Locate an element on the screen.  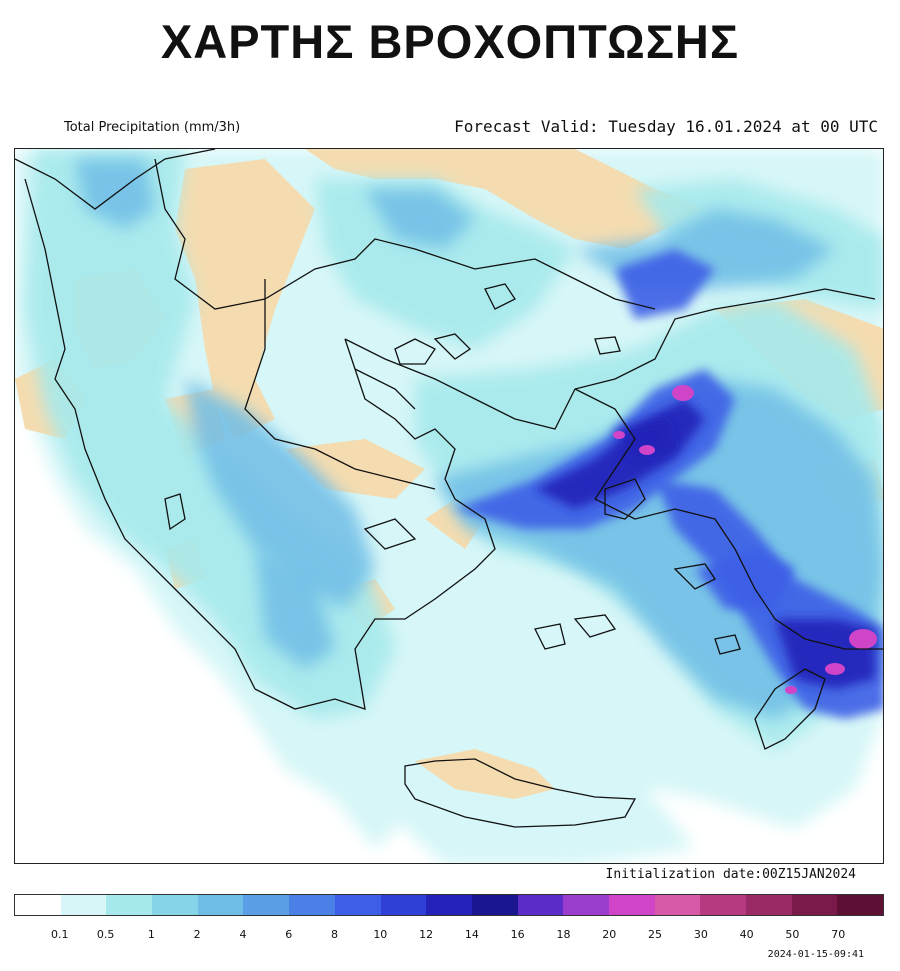
scale-tick-label: 50 is located at coordinates (792, 934).